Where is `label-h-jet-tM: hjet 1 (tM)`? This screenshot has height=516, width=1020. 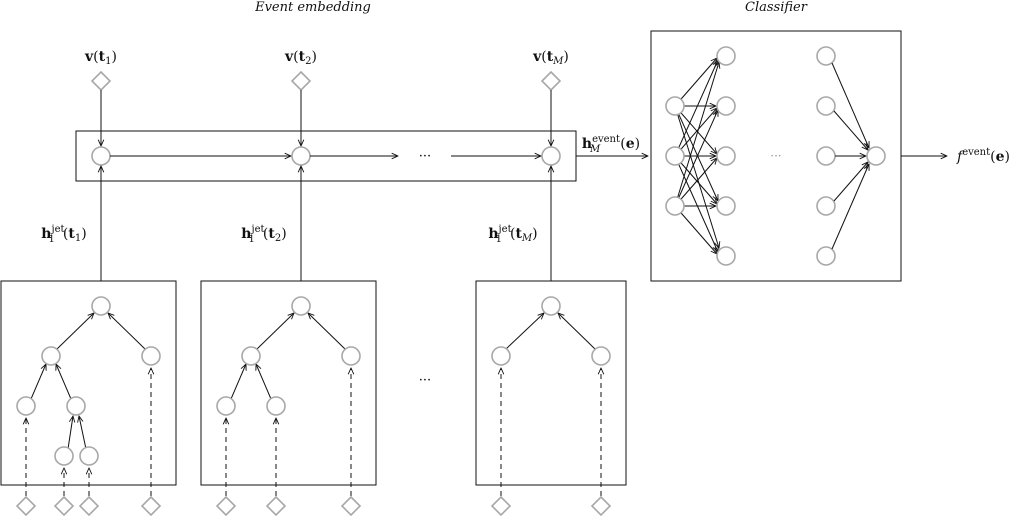 label-h-jet-tM: hjet 1 (tM) is located at coordinates (512, 234).